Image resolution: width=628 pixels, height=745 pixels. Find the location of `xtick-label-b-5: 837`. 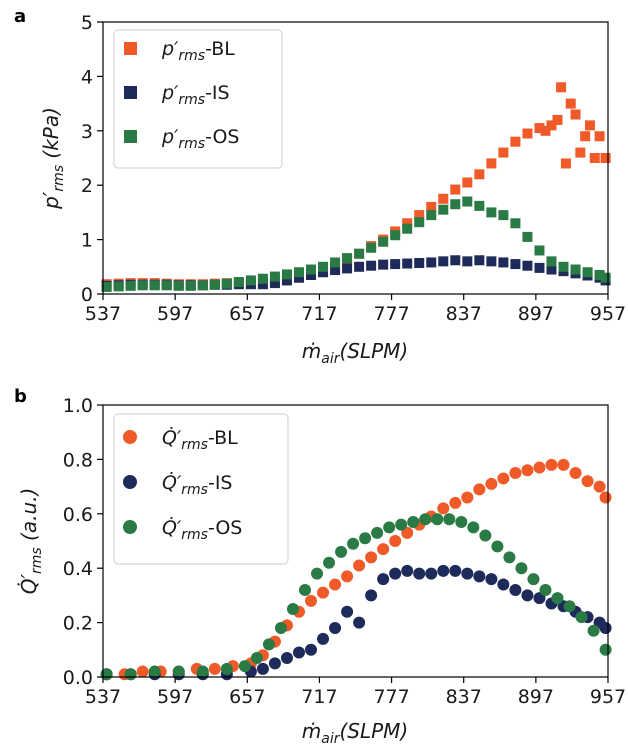

xtick-label-b-5: 837 is located at coordinates (464, 697).